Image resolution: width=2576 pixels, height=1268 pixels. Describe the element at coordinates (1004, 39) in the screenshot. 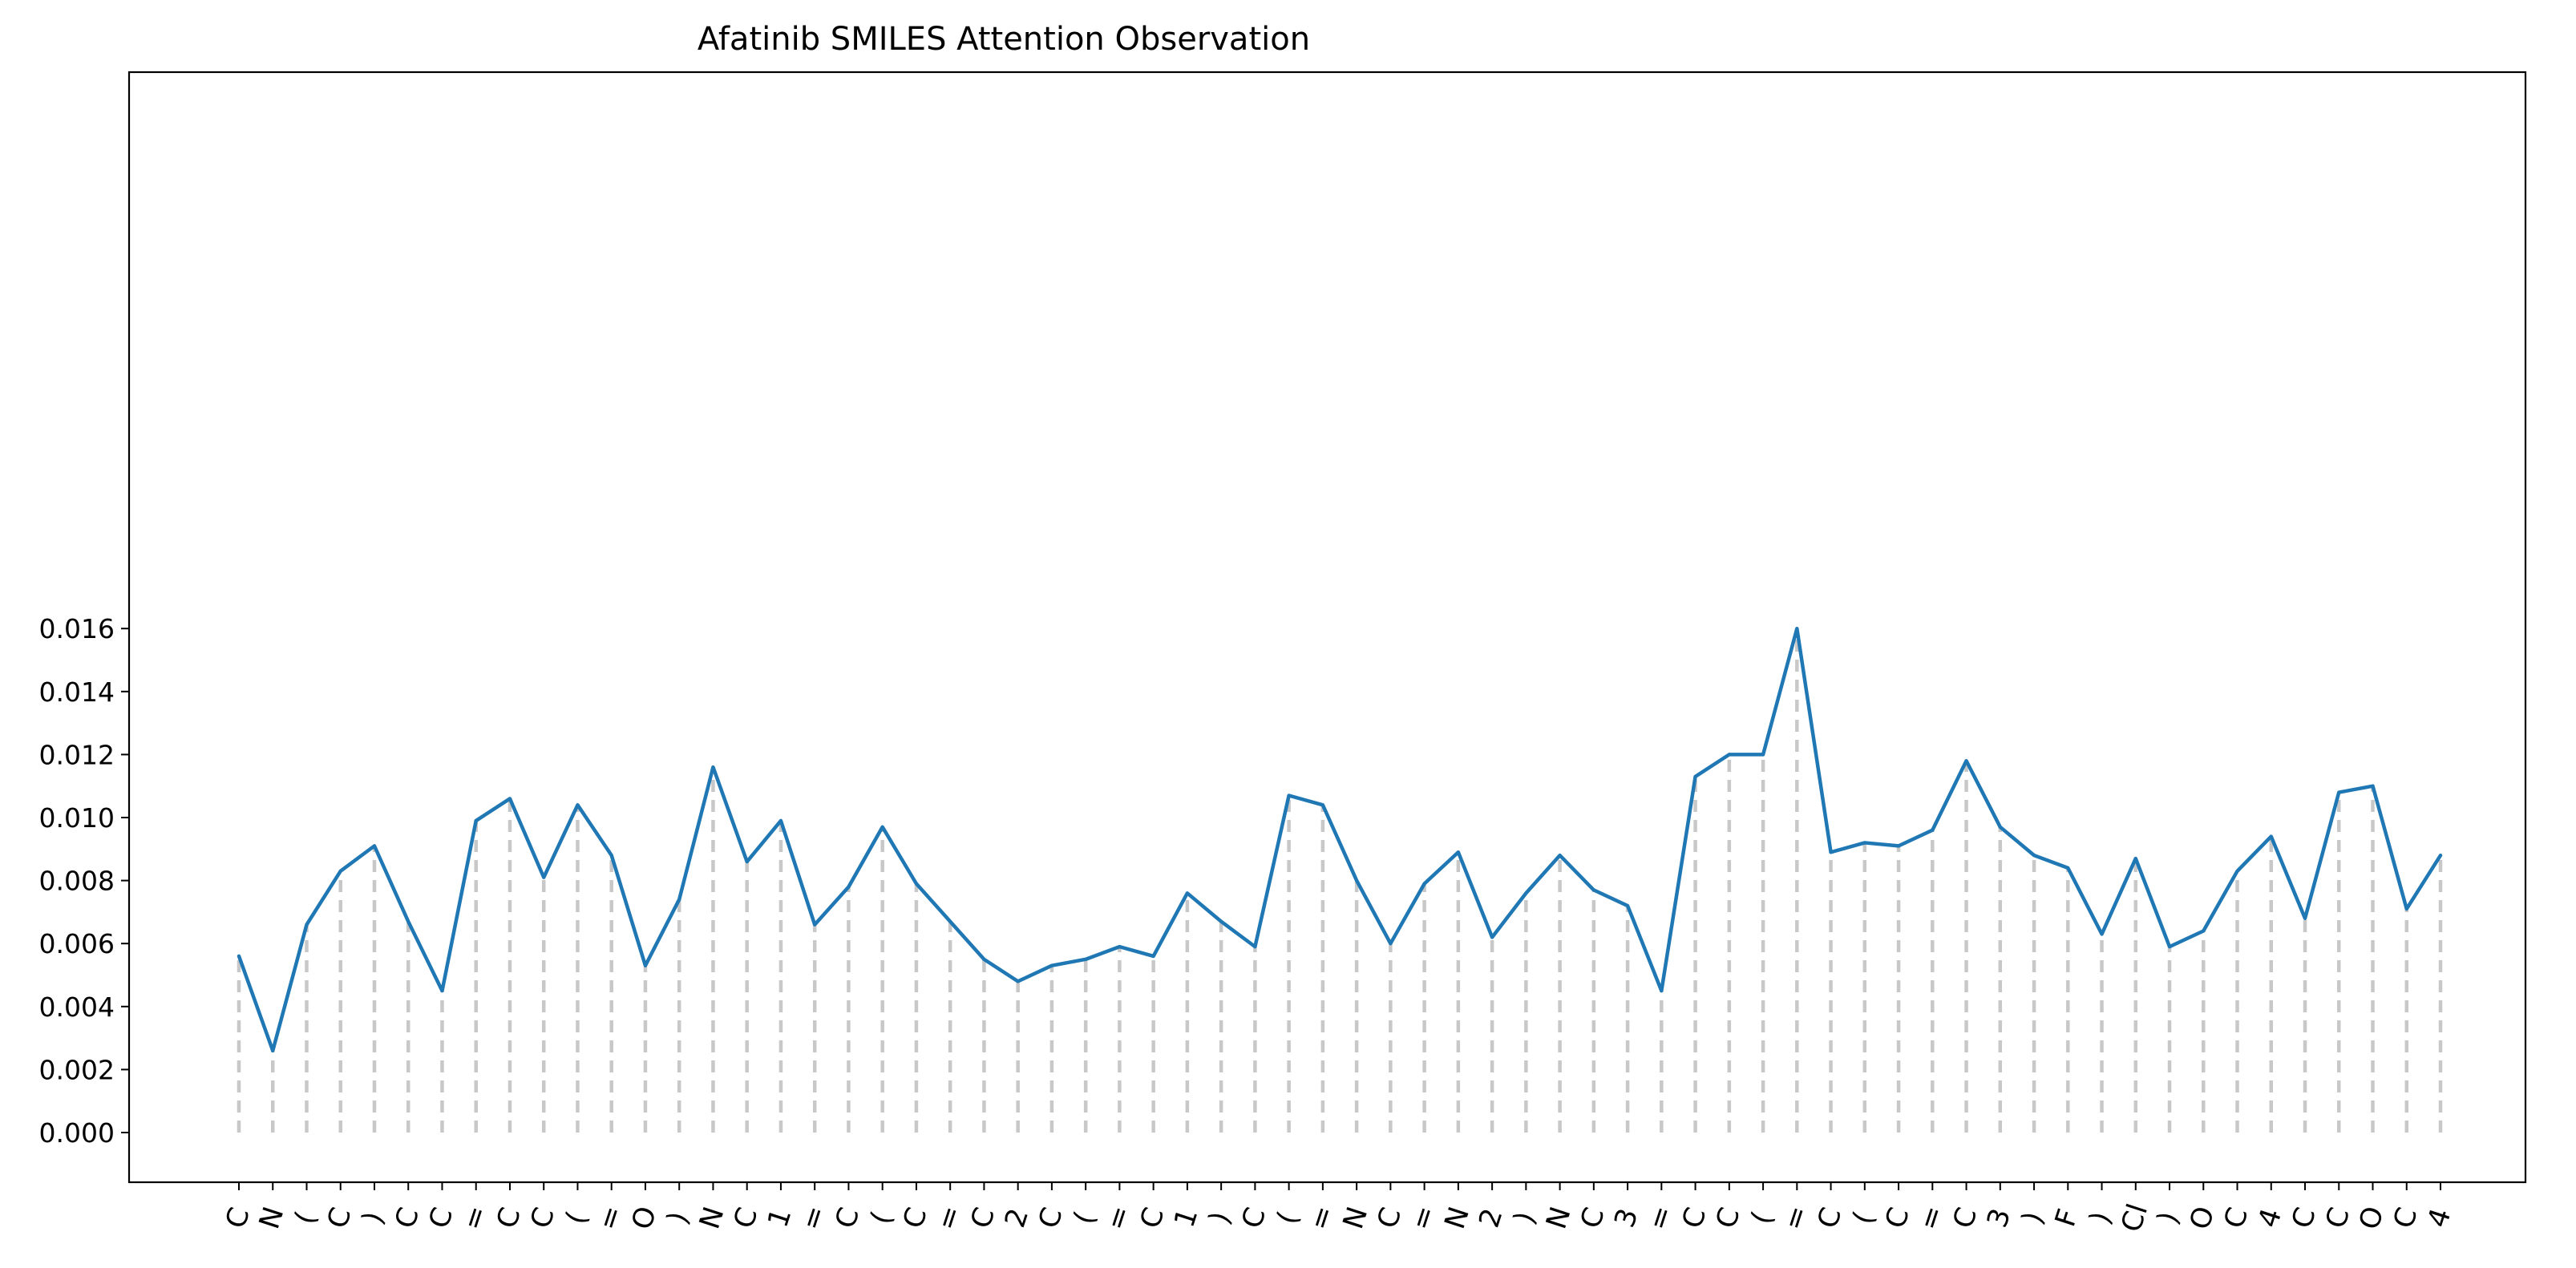

I see `chart-title: Afatinib SMILES Attention Observation` at that location.